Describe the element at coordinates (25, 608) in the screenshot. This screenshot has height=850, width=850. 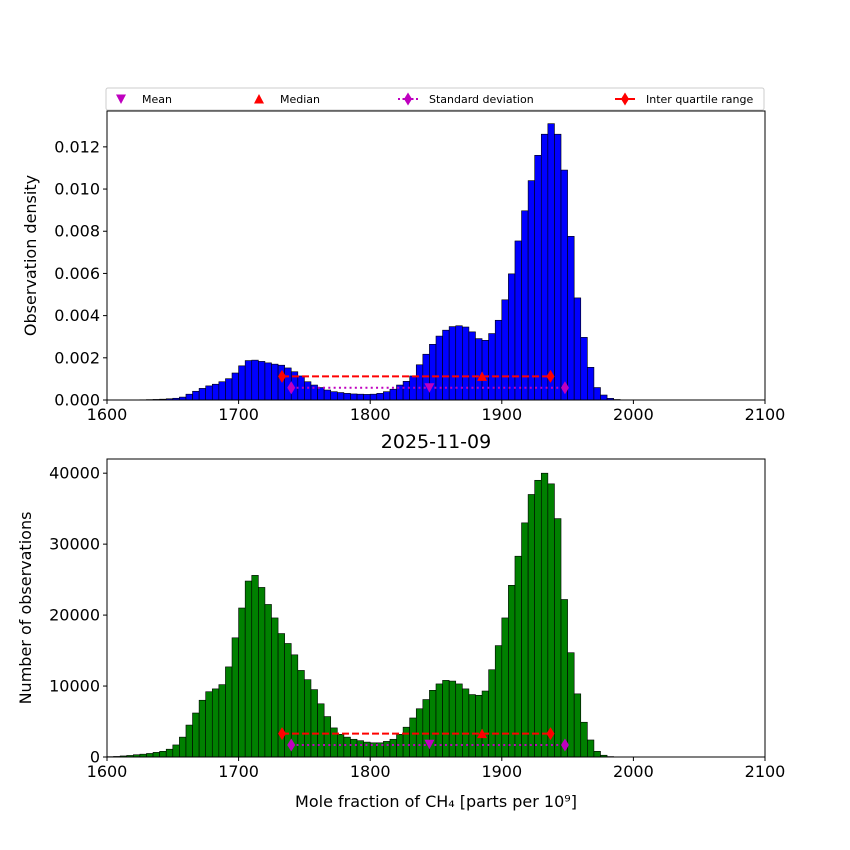
I see `y-axis-label: Number of observations` at that location.